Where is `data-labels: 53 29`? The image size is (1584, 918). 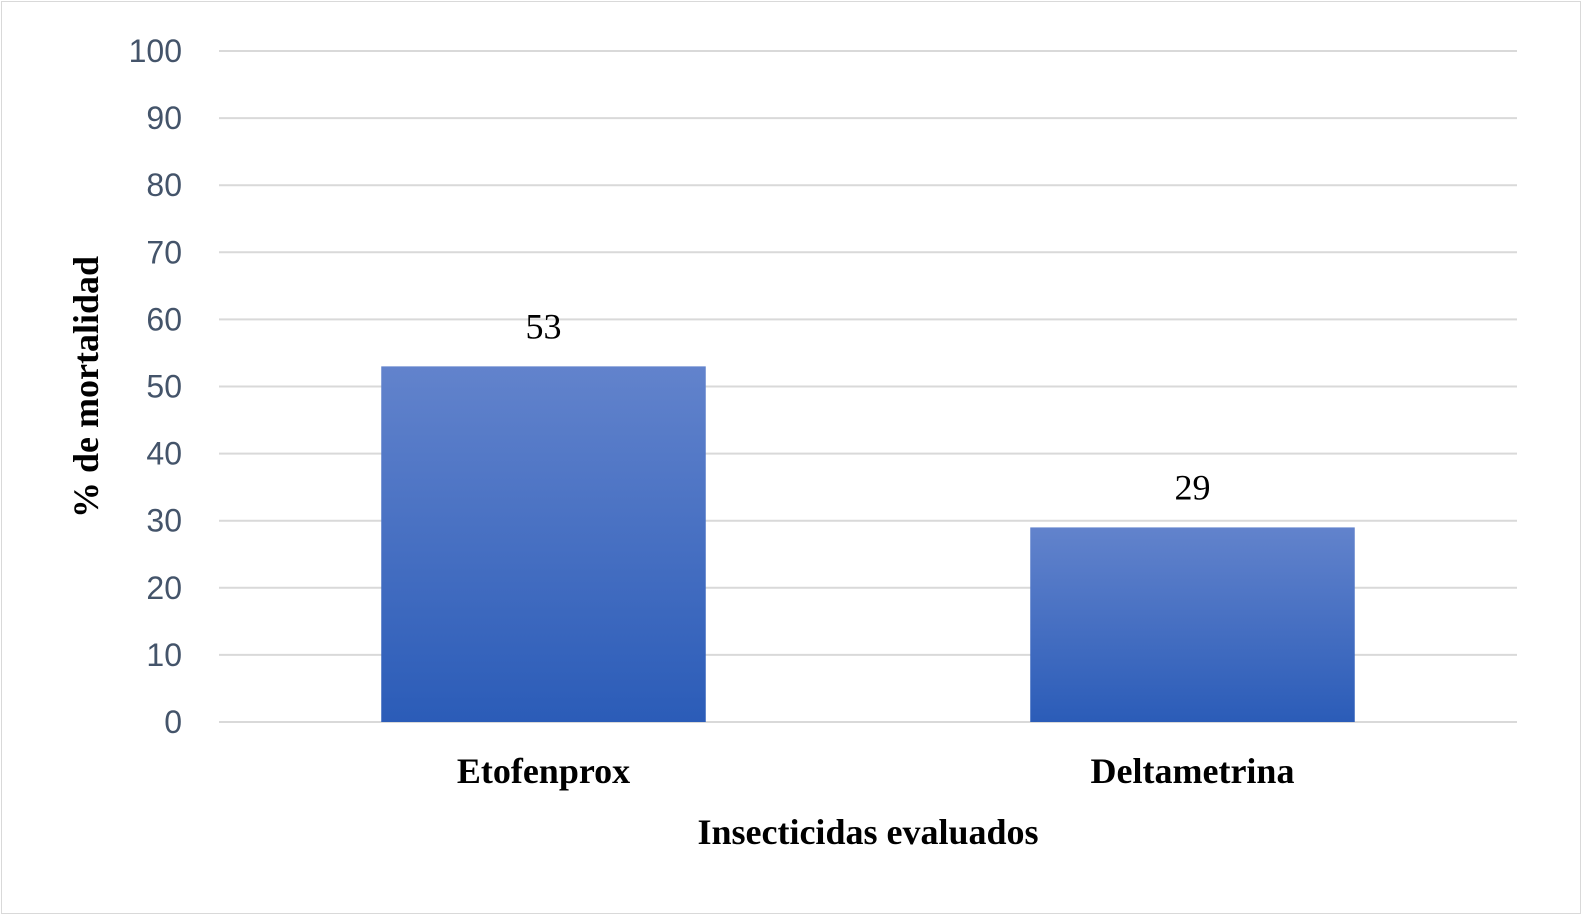
data-labels: 53 29 is located at coordinates (868, 406).